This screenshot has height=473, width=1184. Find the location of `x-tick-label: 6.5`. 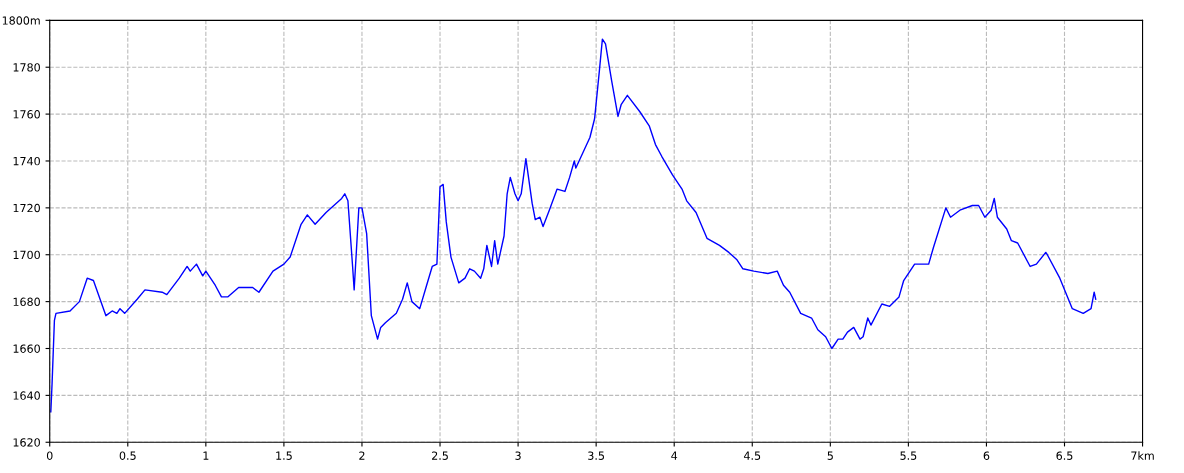

x-tick-label: 6.5 is located at coordinates (1064, 455).